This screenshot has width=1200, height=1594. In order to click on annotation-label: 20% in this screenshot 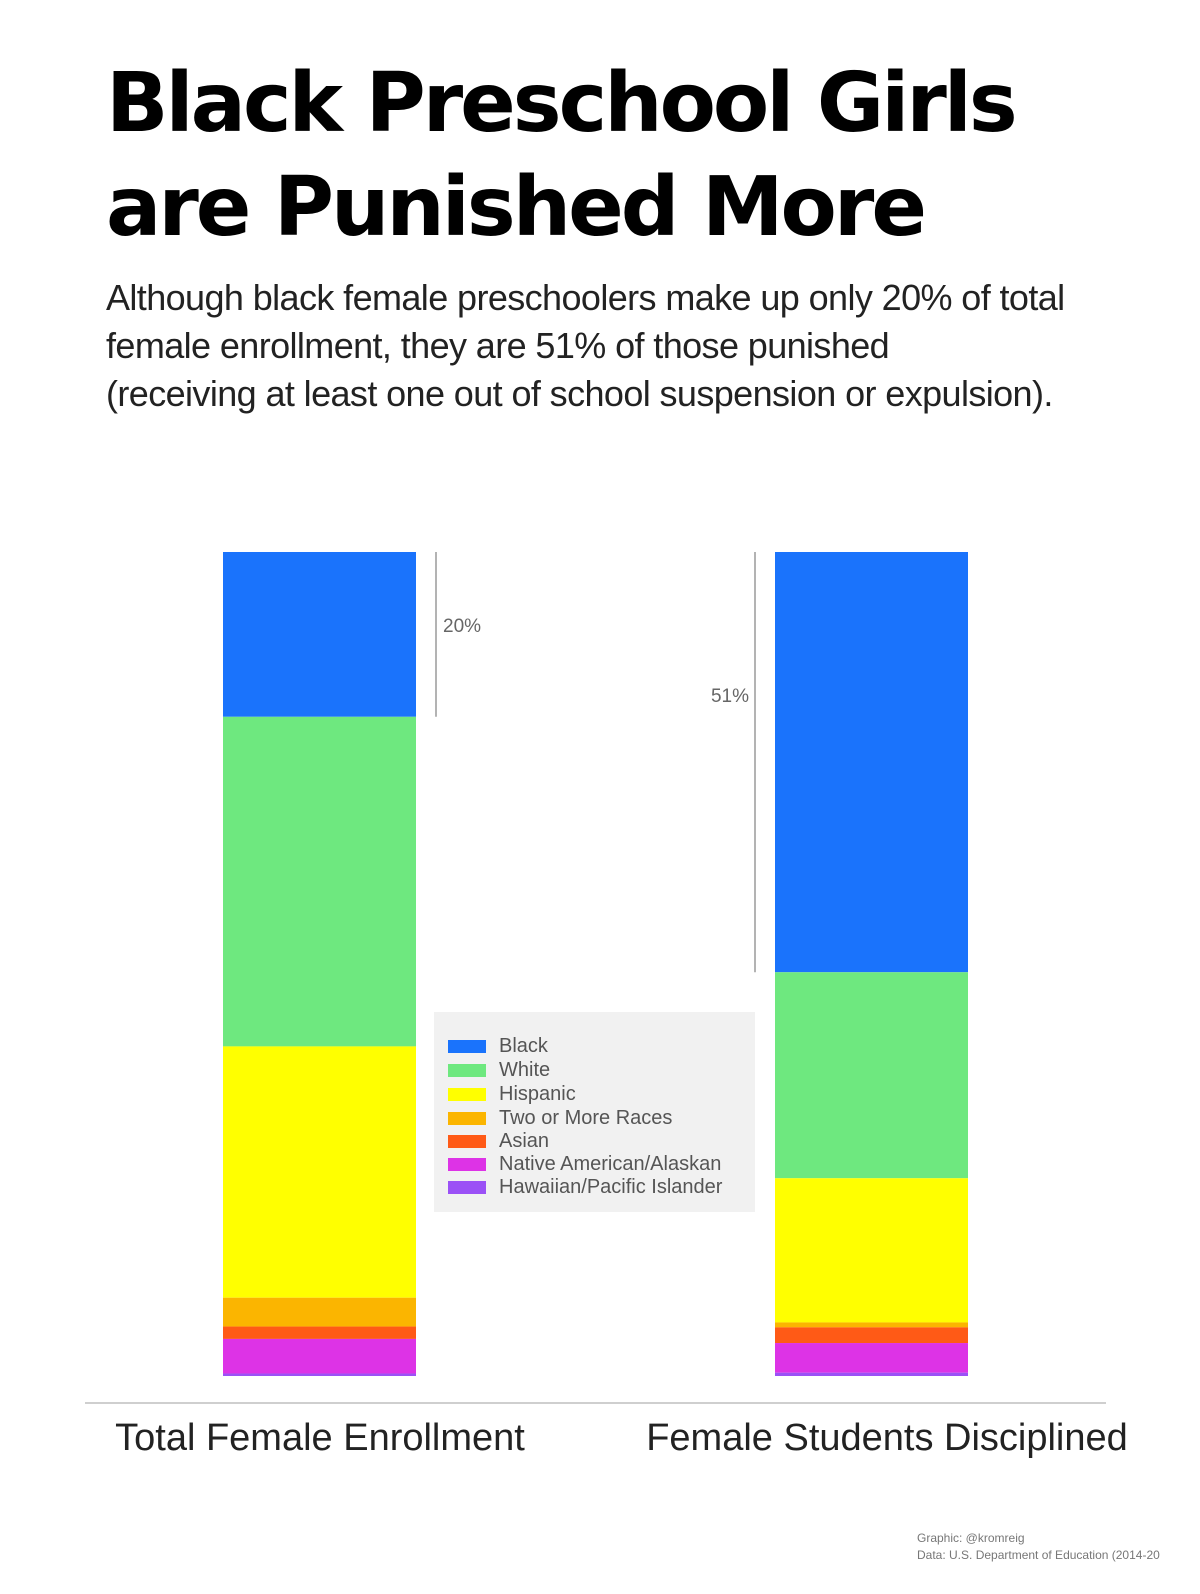, I will do `click(462, 626)`.